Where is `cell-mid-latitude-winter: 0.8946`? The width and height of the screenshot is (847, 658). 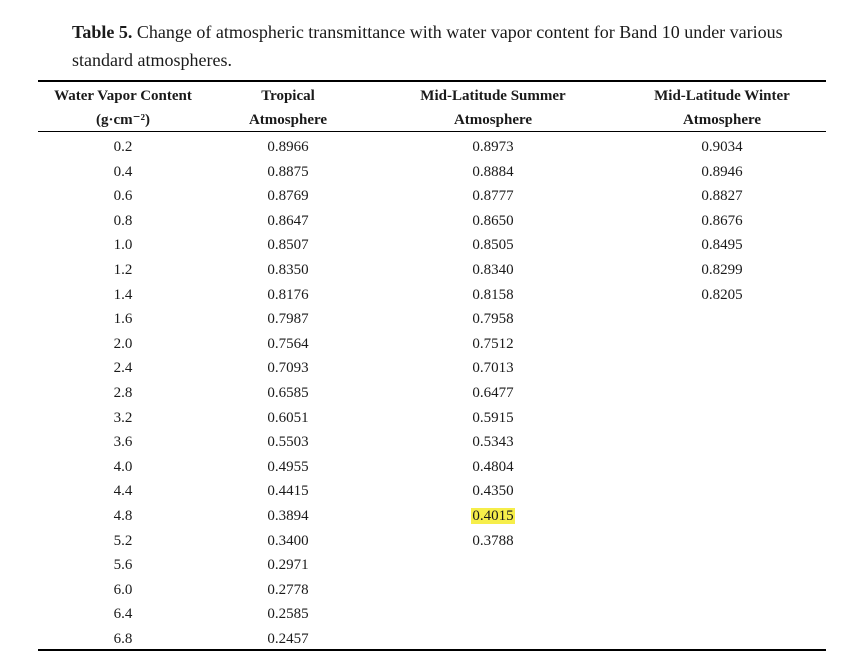 cell-mid-latitude-winter: 0.8946 is located at coordinates (722, 171).